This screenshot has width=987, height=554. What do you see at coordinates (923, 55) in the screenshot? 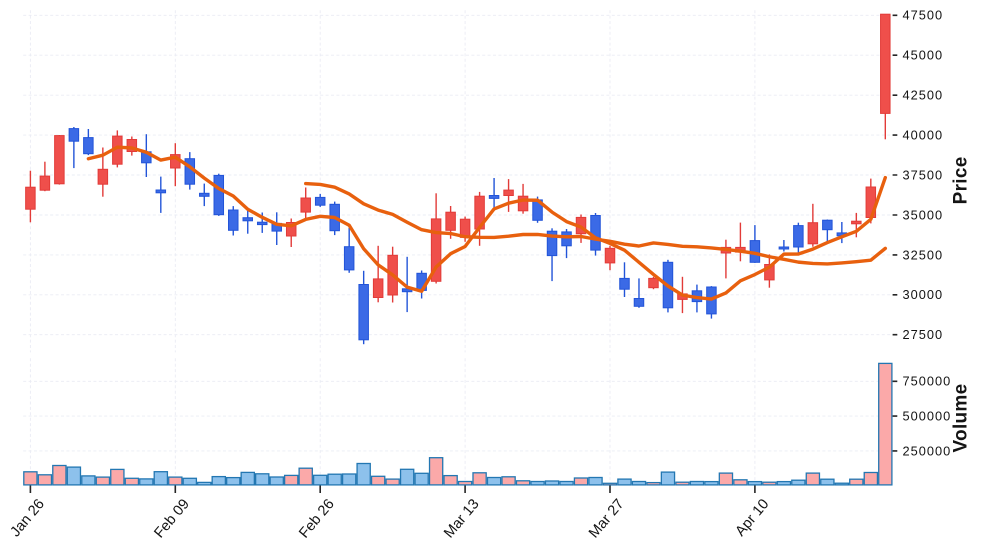
I see `svg-text: 45000` at bounding box center [923, 55].